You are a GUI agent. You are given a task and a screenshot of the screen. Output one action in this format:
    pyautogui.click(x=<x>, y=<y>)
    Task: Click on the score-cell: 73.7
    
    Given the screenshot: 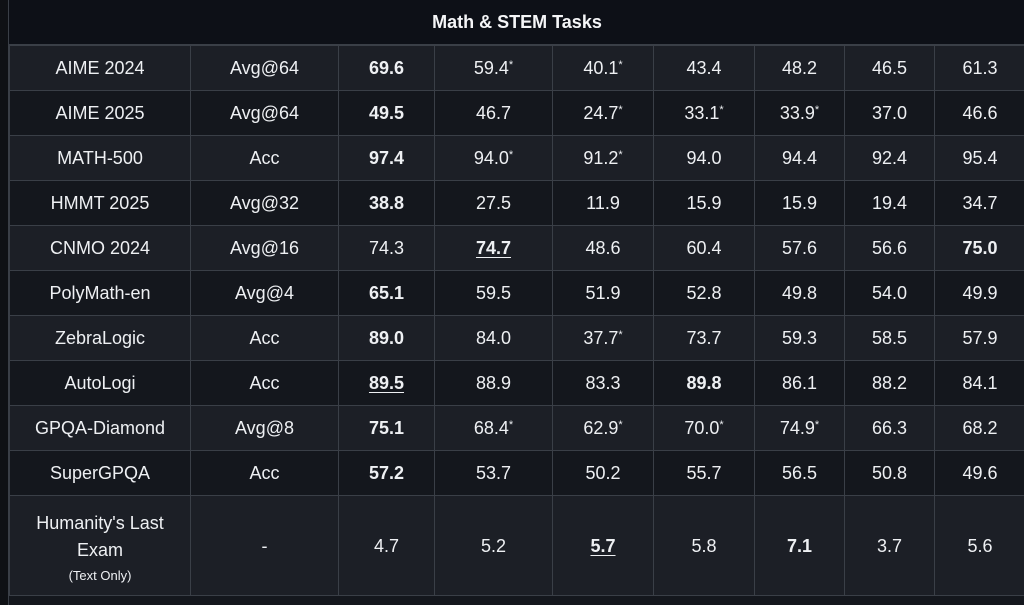 What is the action you would take?
    pyautogui.click(x=704, y=338)
    